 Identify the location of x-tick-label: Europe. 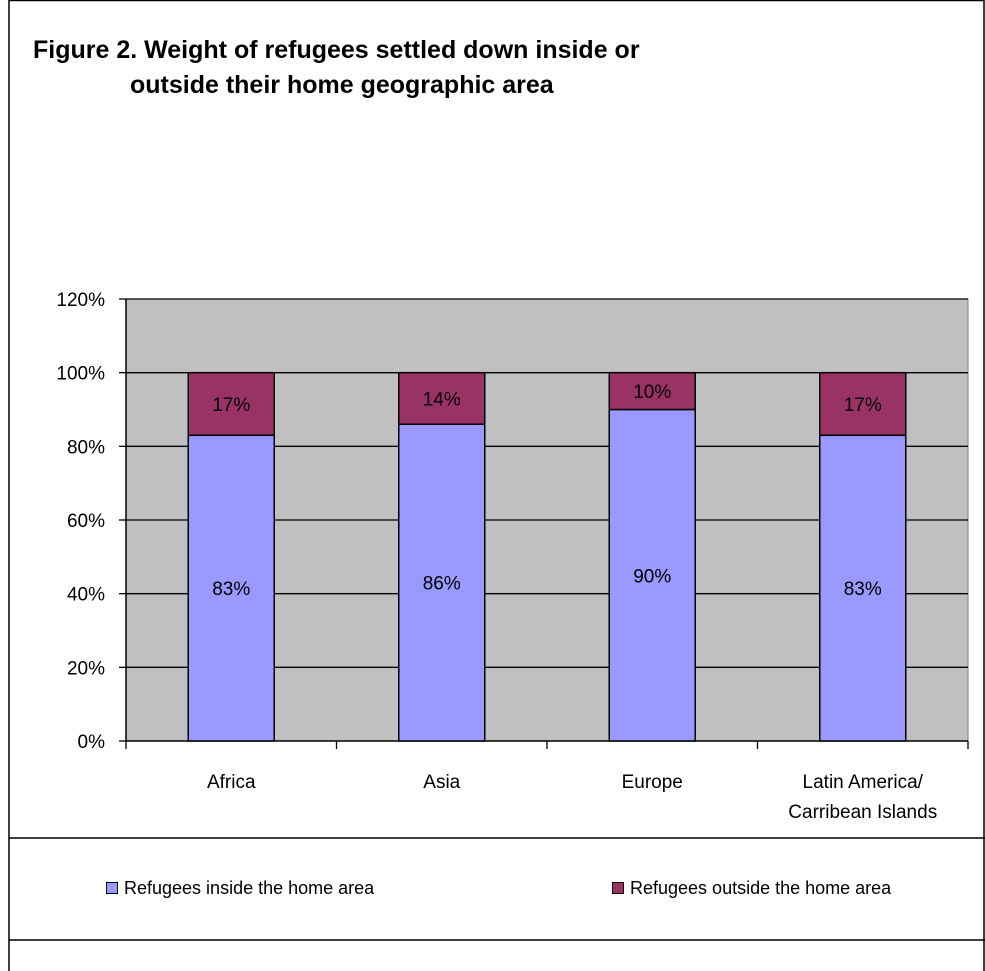
(652, 782).